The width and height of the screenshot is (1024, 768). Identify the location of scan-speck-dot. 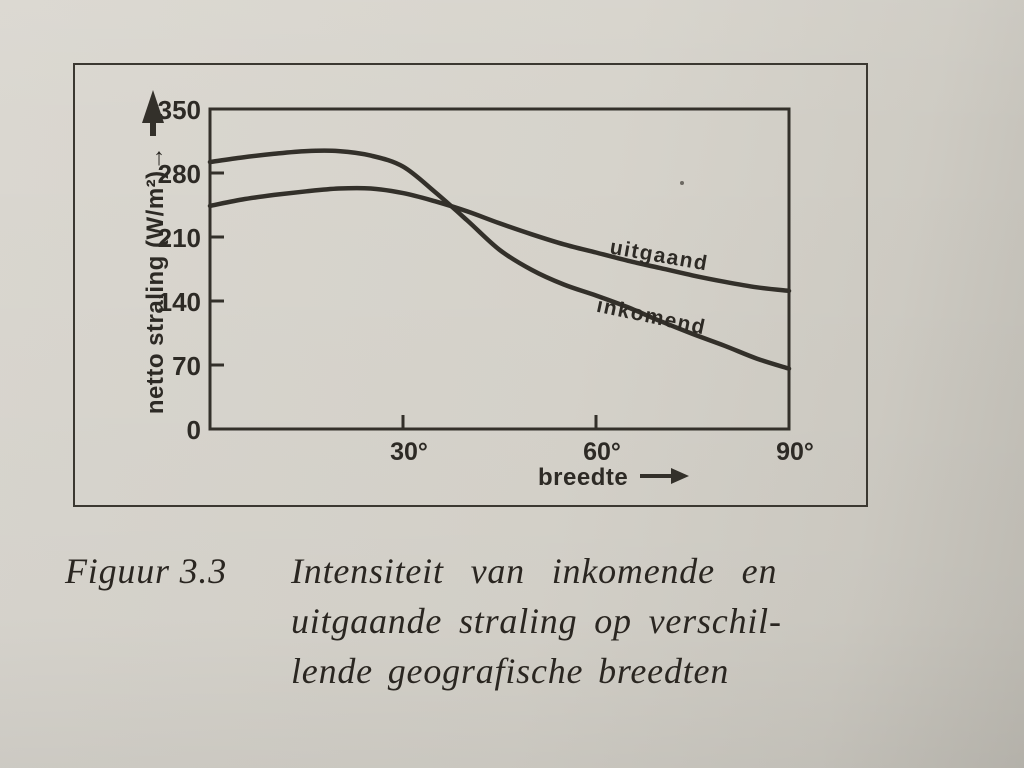
(682, 183).